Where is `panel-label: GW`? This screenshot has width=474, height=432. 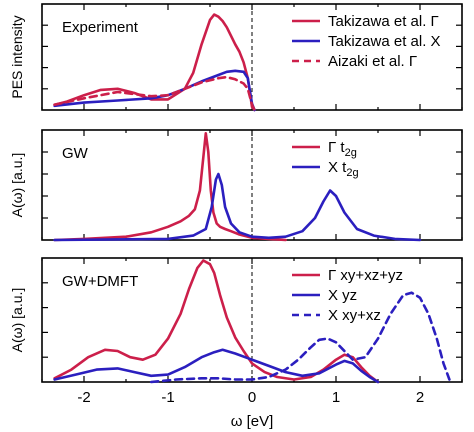
panel-label: GW is located at coordinates (75, 153).